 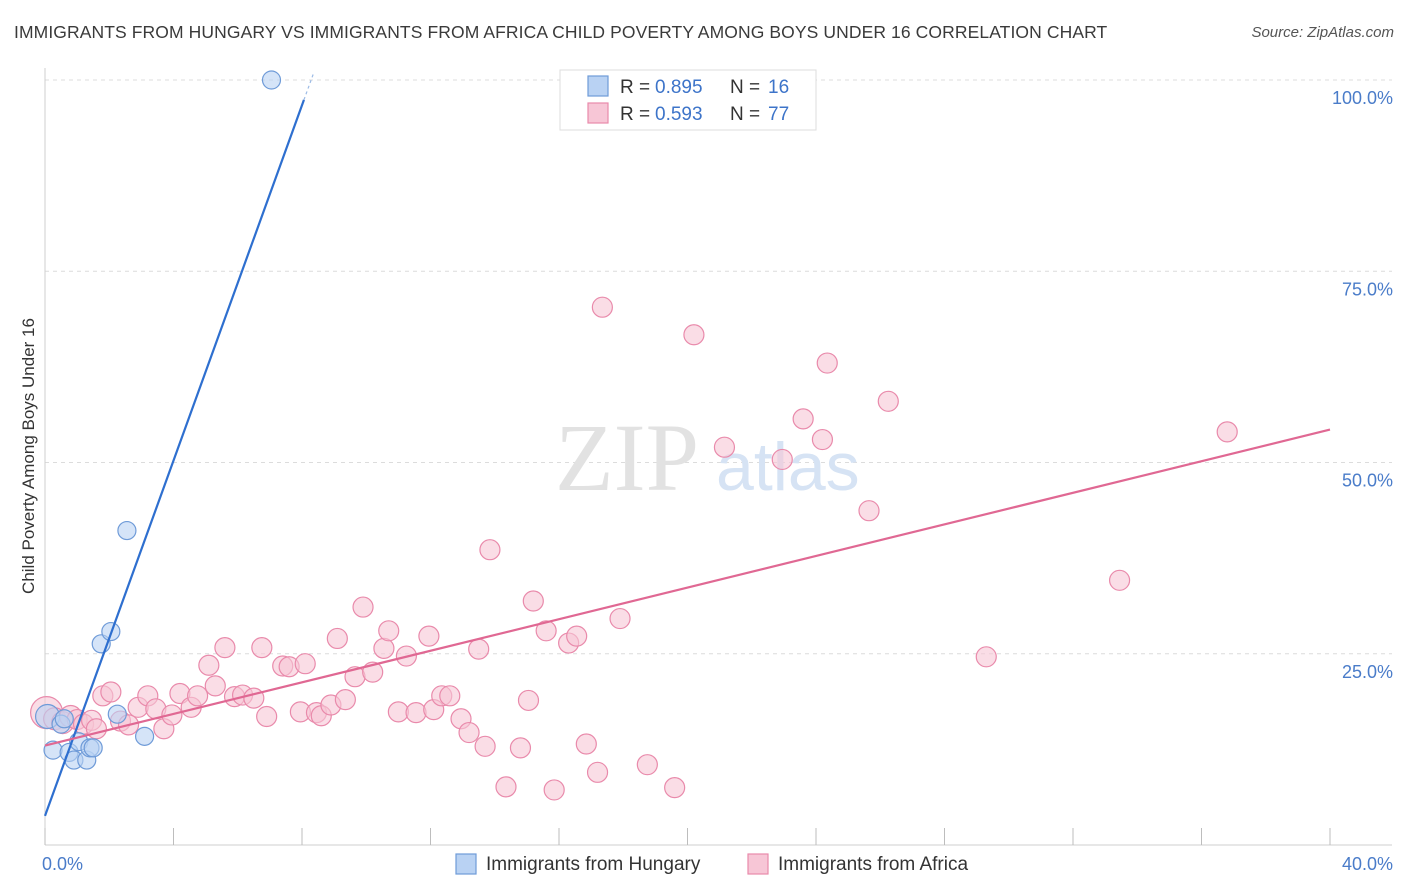 What do you see at coordinates (778, 114) in the screenshot?
I see `legend-n-value-africa: 77` at bounding box center [778, 114].